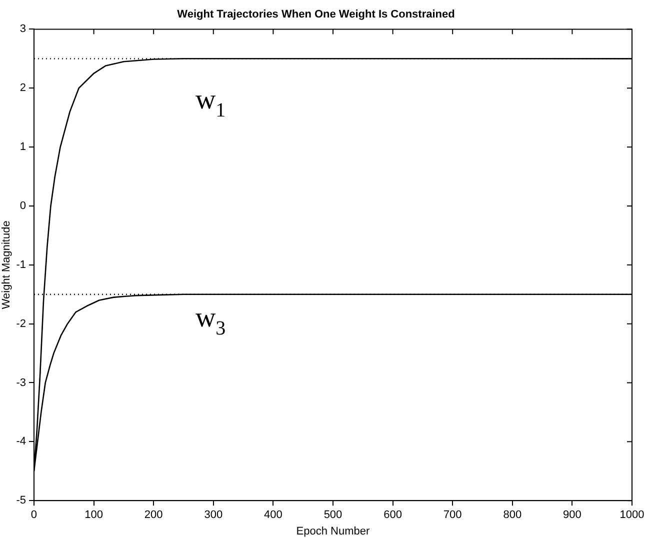  What do you see at coordinates (213, 515) in the screenshot?
I see `x-tick-label: 300` at bounding box center [213, 515].